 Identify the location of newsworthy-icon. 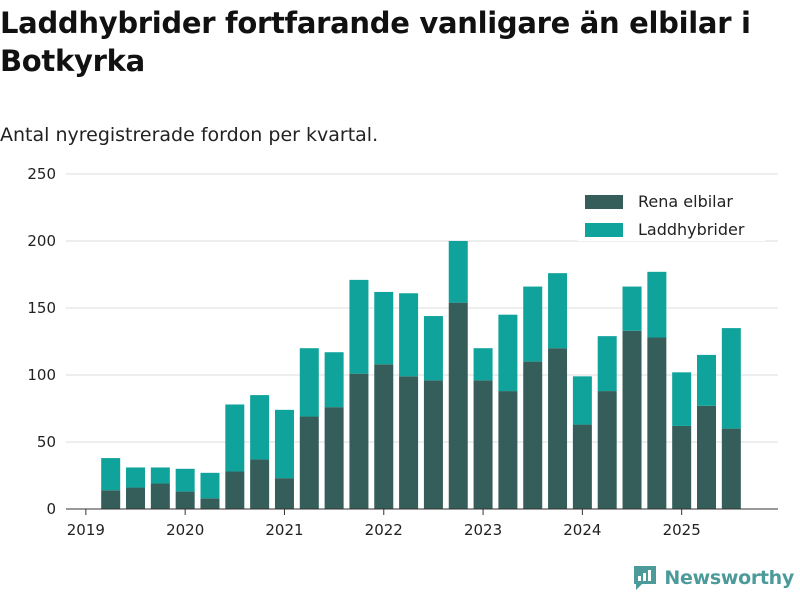
(645, 578).